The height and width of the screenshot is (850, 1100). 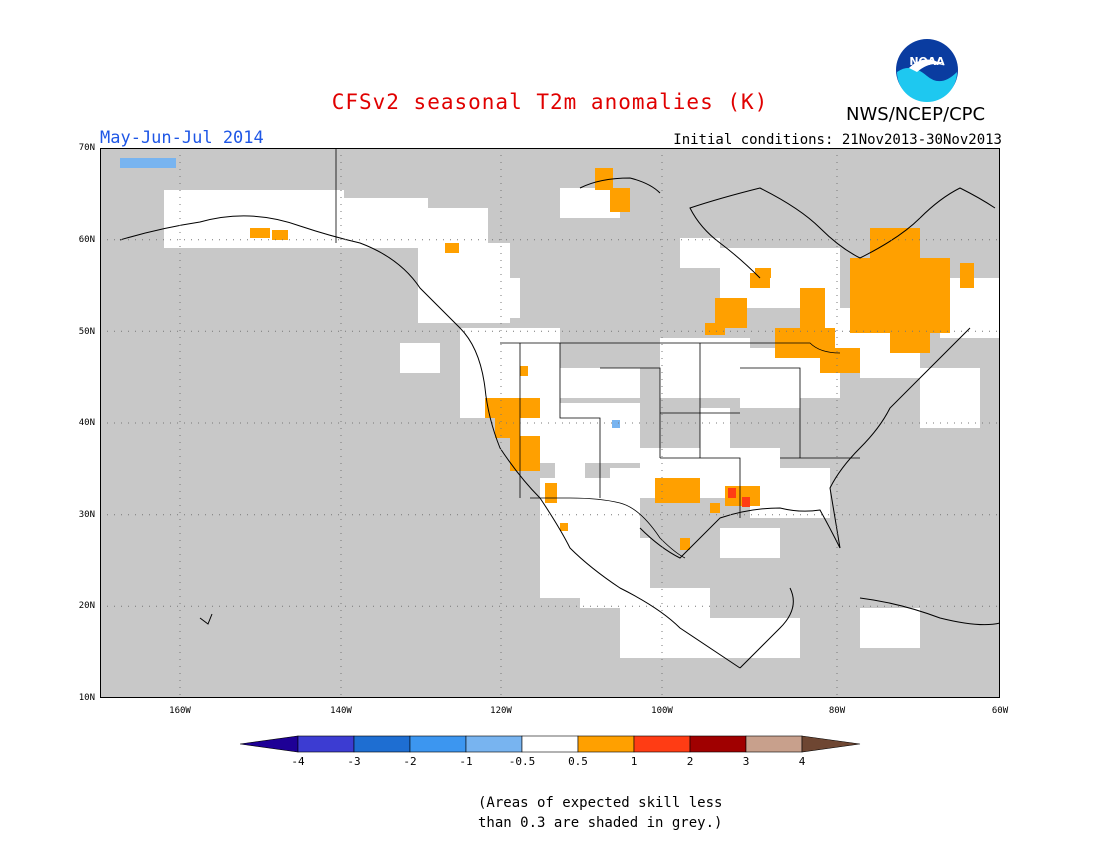 What do you see at coordinates (550, 102) in the screenshot?
I see `map-title: CFSv2 seasonal T2m anomalies (K)` at bounding box center [550, 102].